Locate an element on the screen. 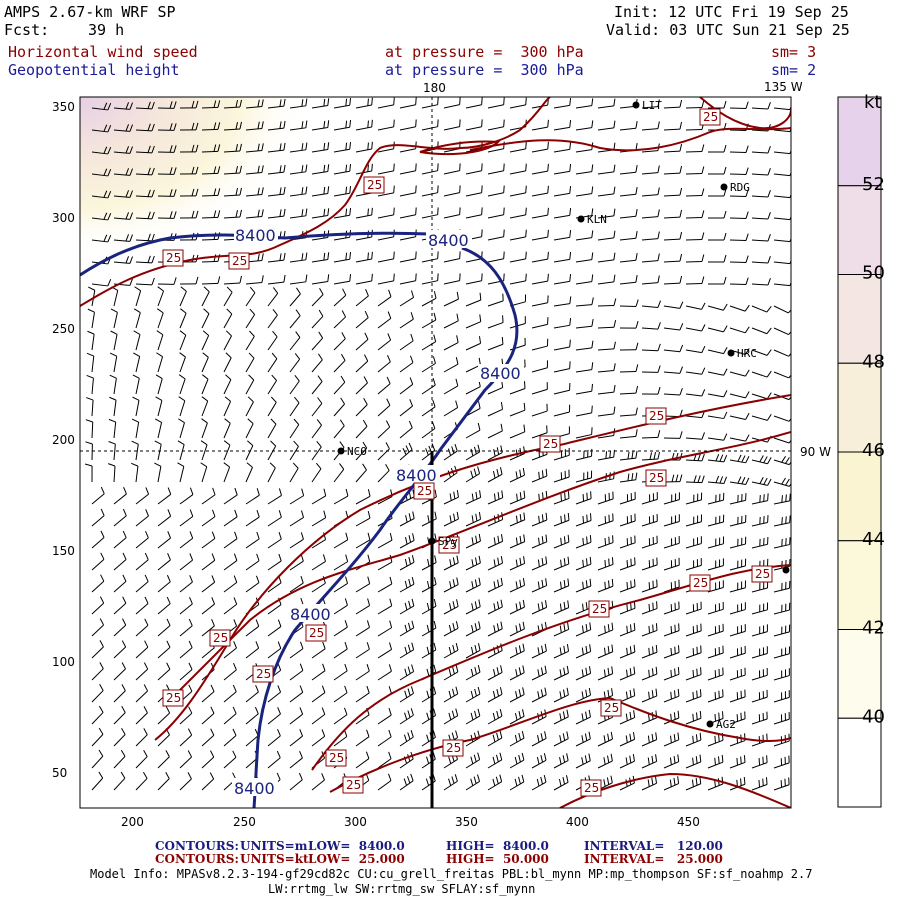 This screenshot has height=900, width=900. colorbar-segment is located at coordinates (859, 319).